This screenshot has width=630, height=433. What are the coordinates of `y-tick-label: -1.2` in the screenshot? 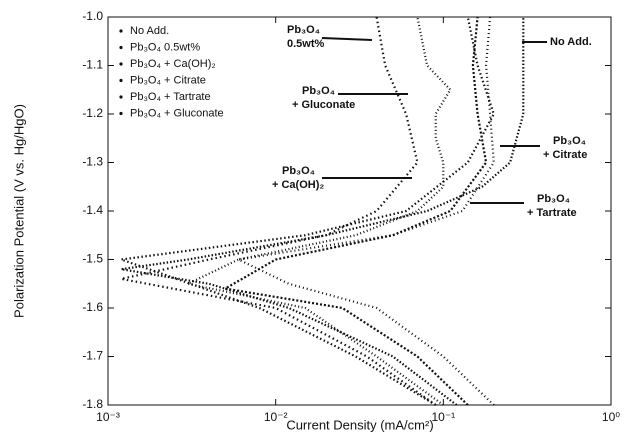 It's located at (92, 113).